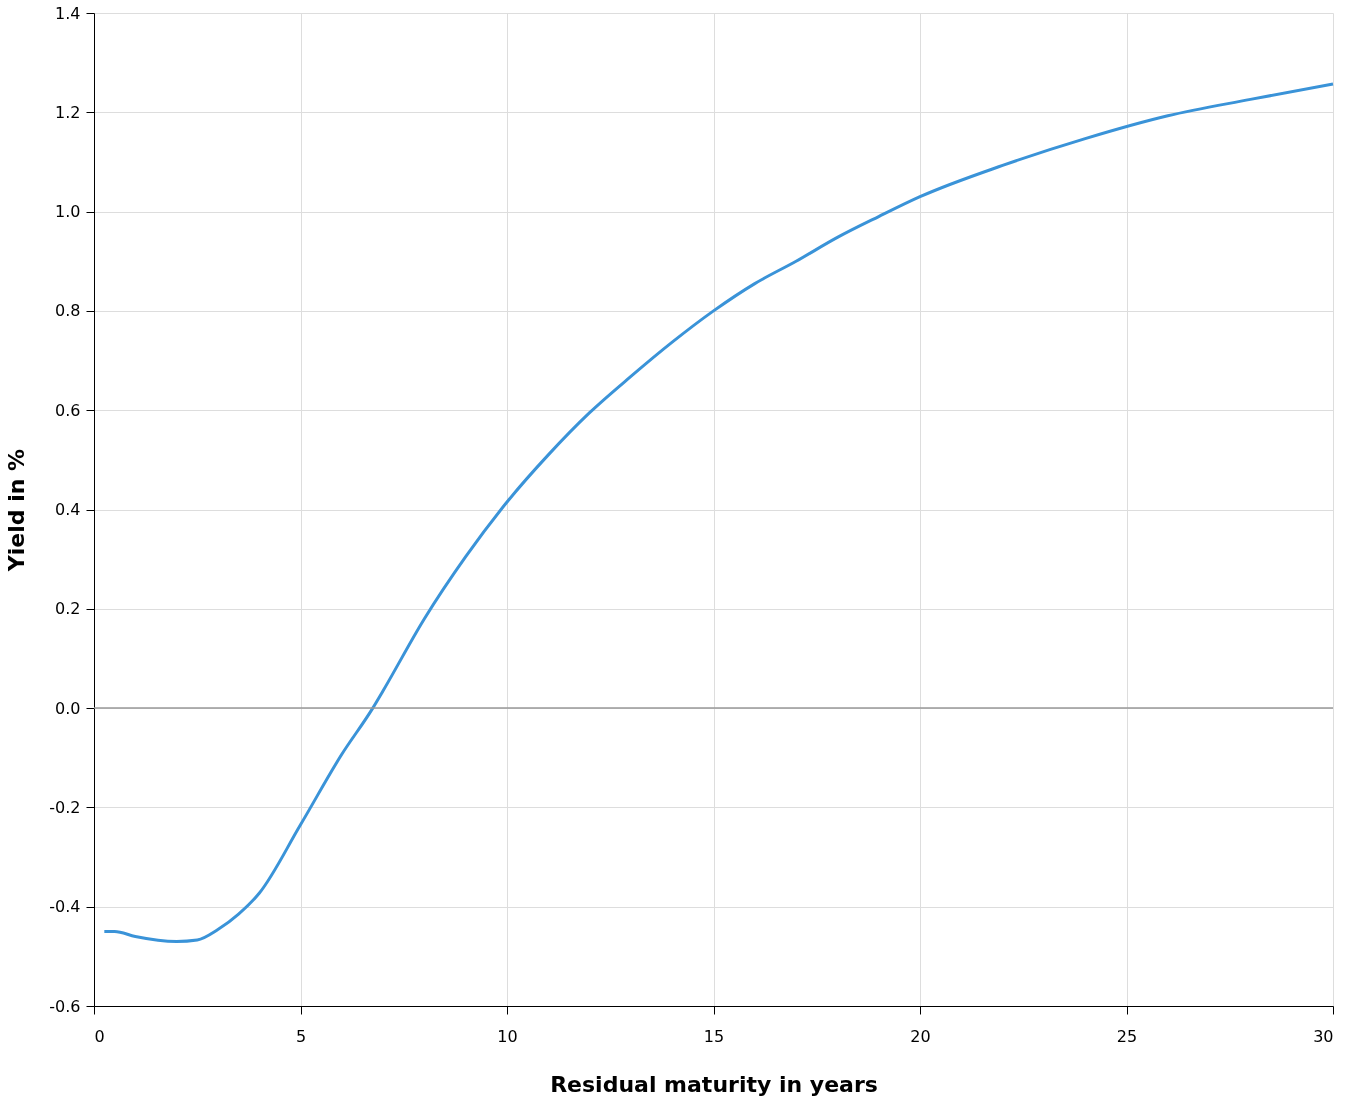  Describe the element at coordinates (68, 609) in the screenshot. I see `y-tick-label: 0.2` at that location.